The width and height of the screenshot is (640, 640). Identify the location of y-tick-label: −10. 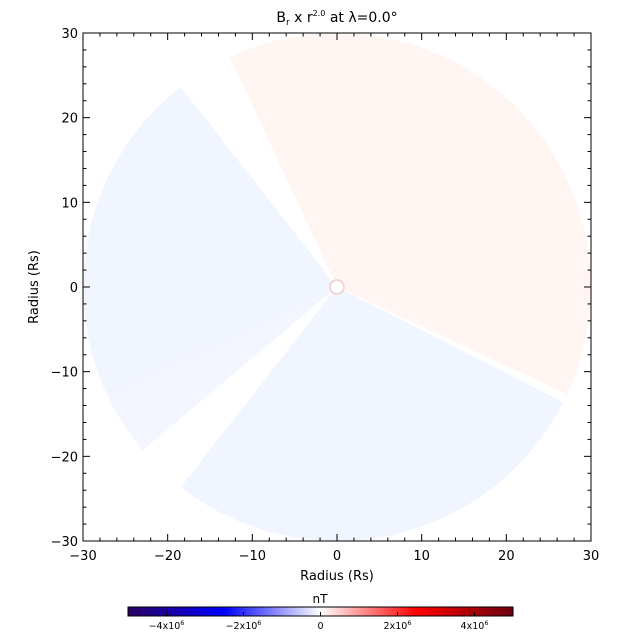
(64, 373).